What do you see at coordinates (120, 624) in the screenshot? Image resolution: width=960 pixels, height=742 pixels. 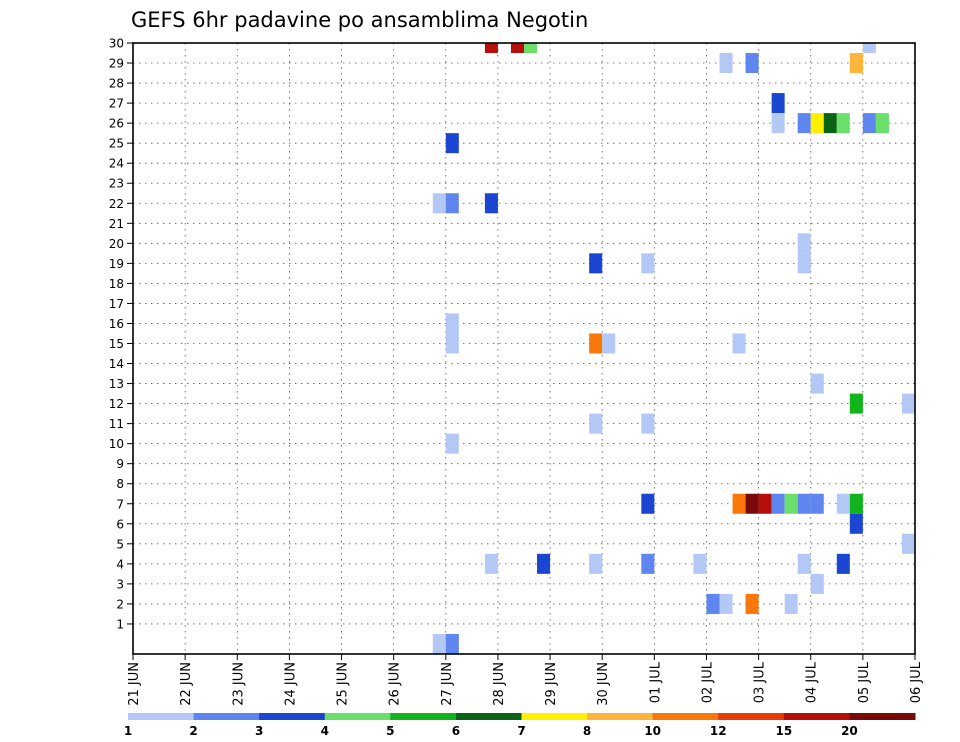 I see `y-tick-label: 1` at bounding box center [120, 624].